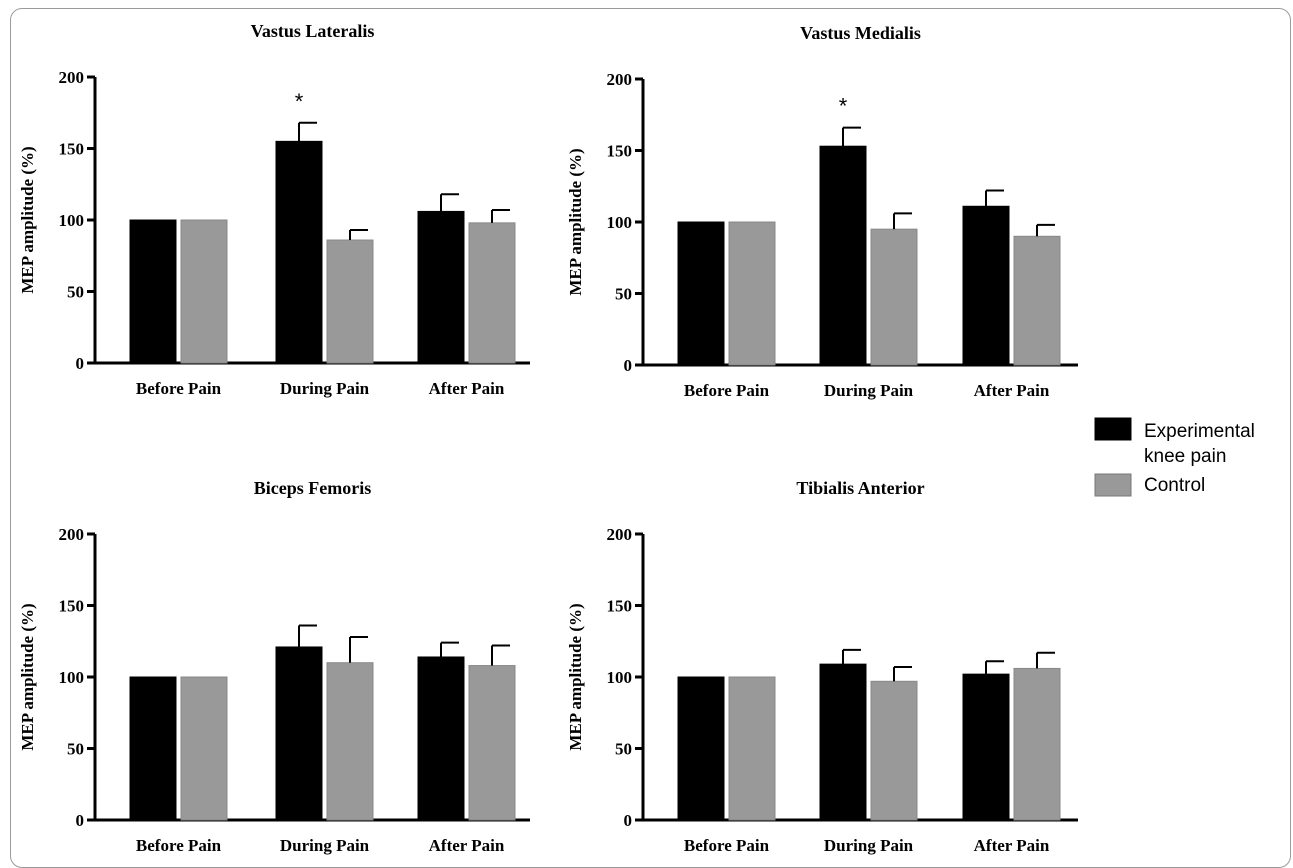 This screenshot has width=1293, height=868. I want to click on chart-title: Tibialis Anterior, so click(860, 488).